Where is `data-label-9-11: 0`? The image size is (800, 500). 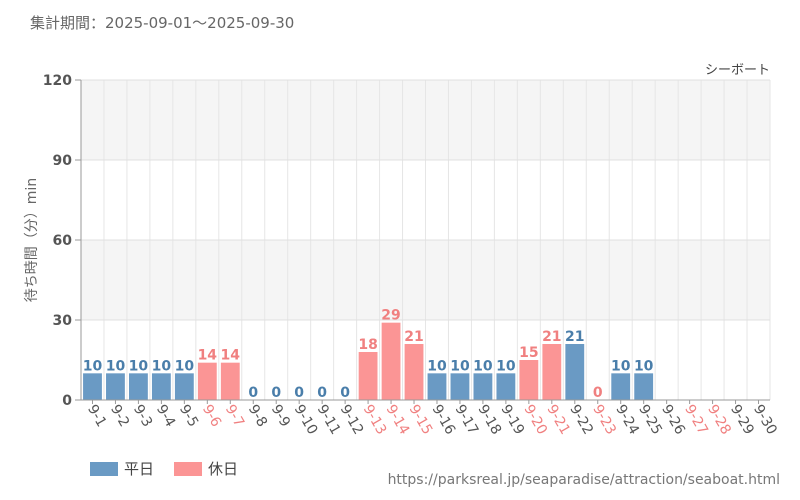
data-label-9-11: 0 is located at coordinates (322, 393).